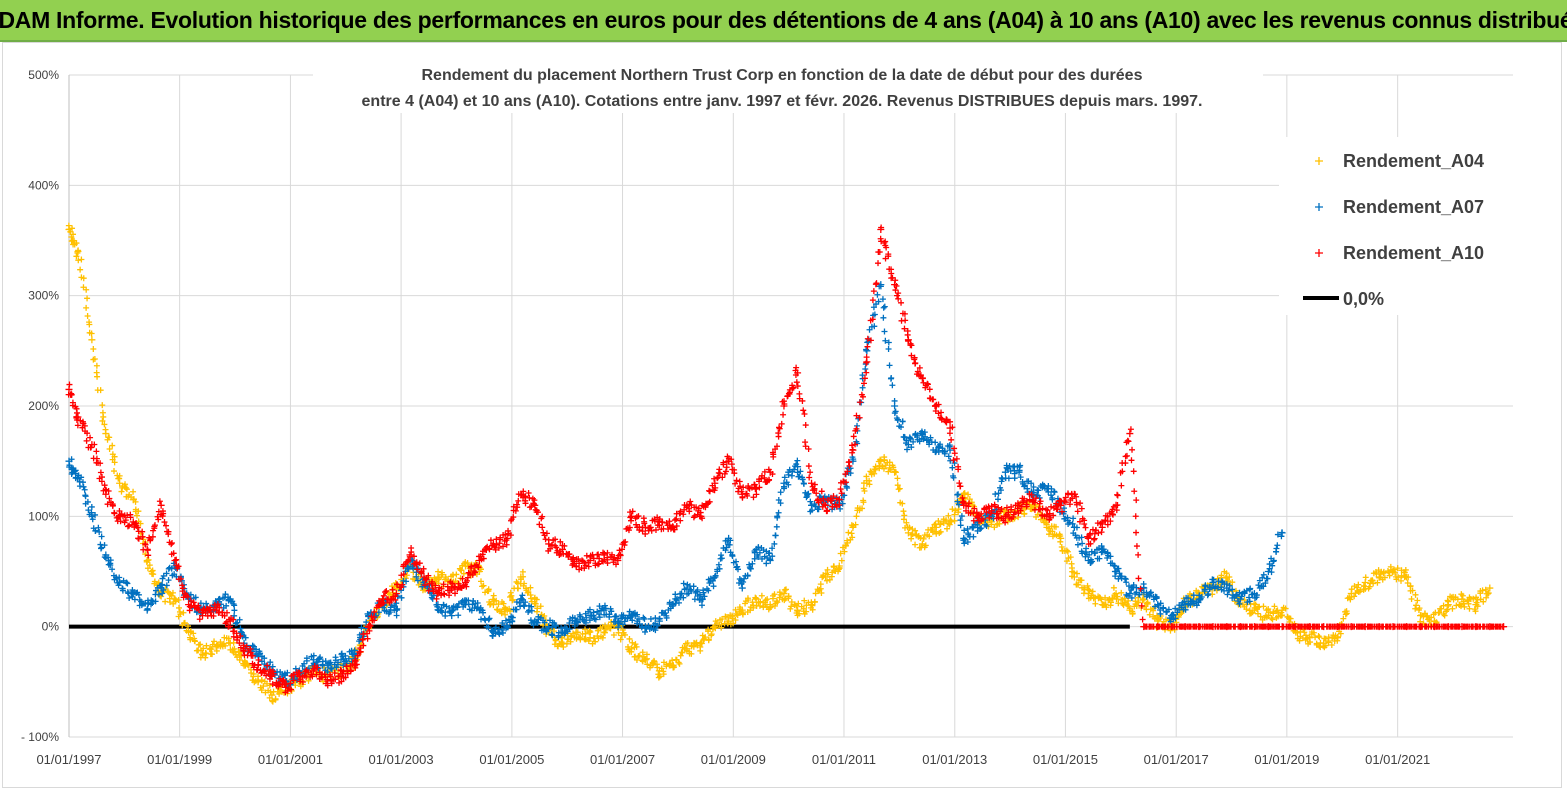  I want to click on y-tick-label: 100%, so click(43, 516).